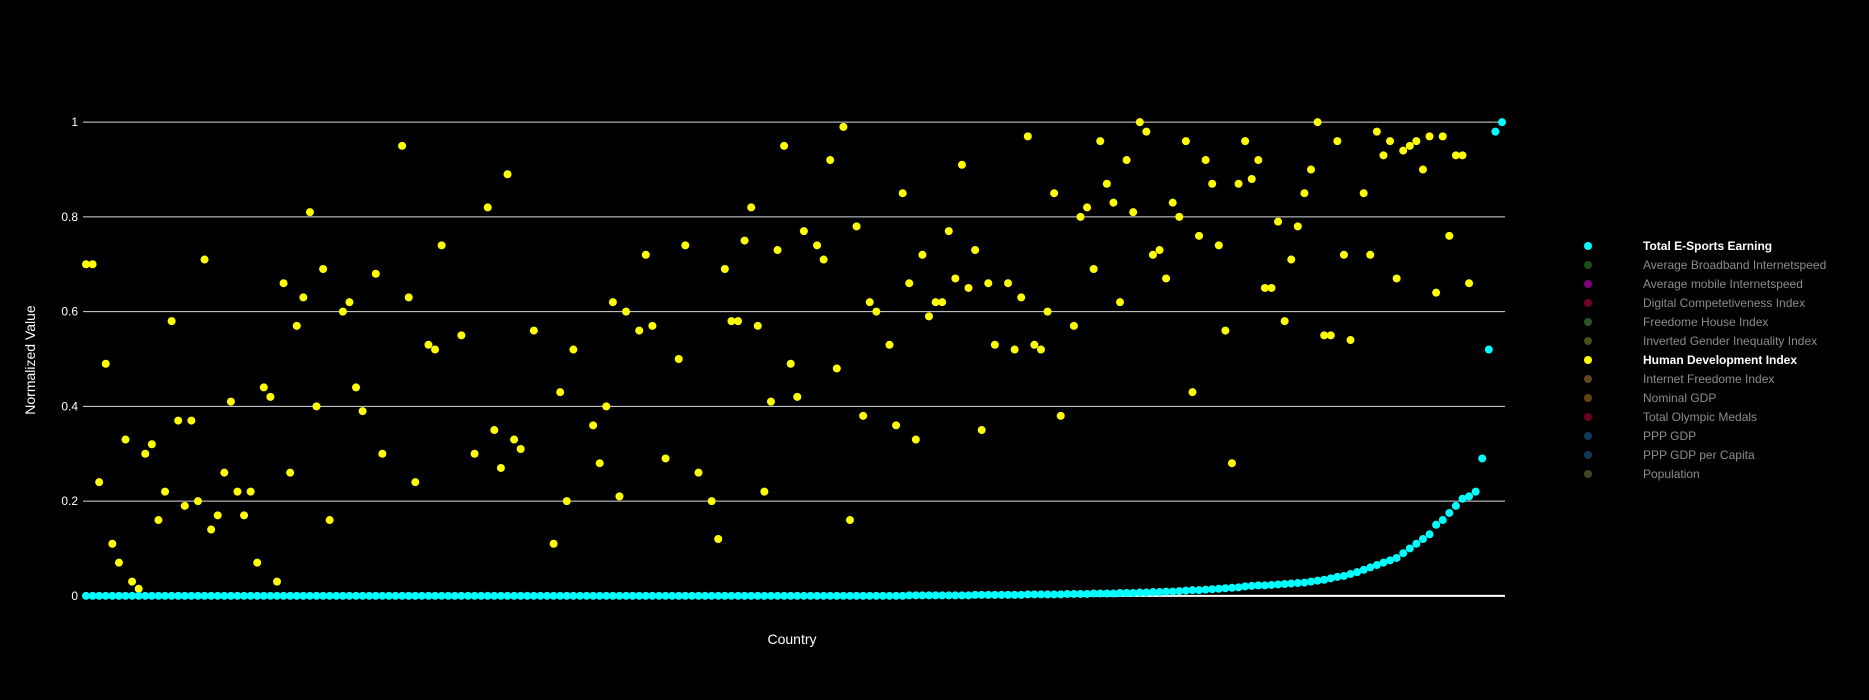  Describe the element at coordinates (1679, 379) in the screenshot. I see `legend-item-internet-freedome-index: Internet Freedome Index` at that location.